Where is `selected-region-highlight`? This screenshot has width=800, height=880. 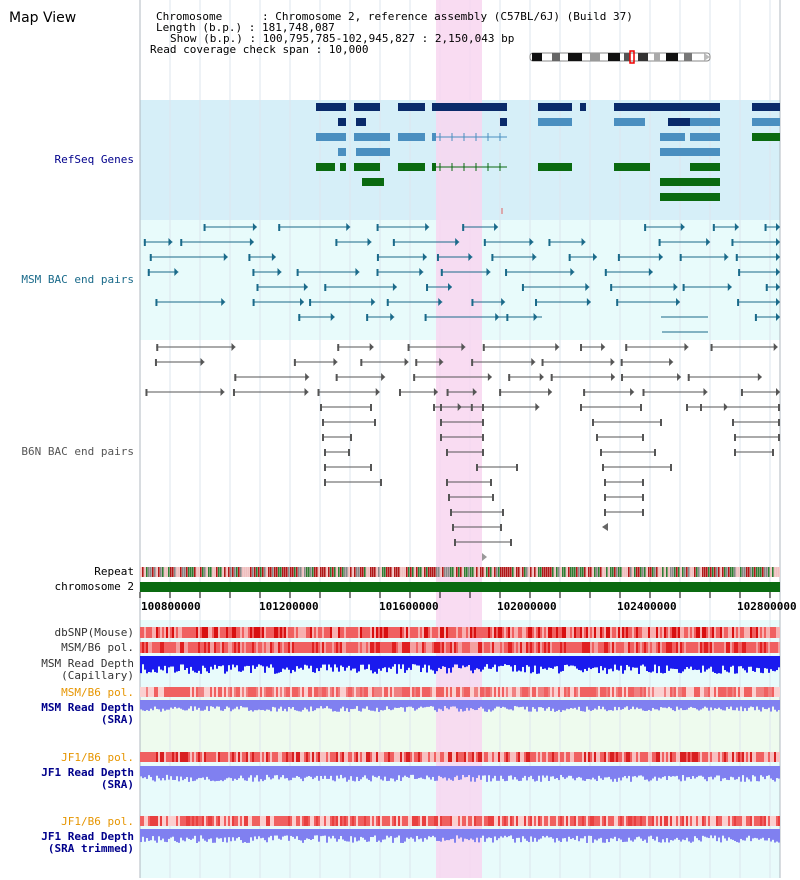 selected-region-highlight is located at coordinates (459, 439).